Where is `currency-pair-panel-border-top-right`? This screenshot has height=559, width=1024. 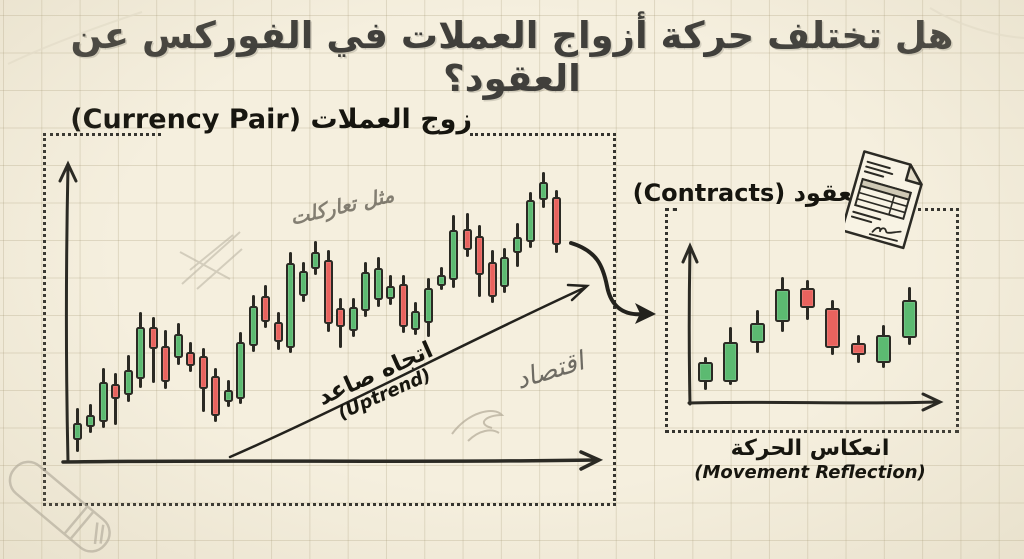
currency-pair-panel-border-top-right is located at coordinates (540, 134).